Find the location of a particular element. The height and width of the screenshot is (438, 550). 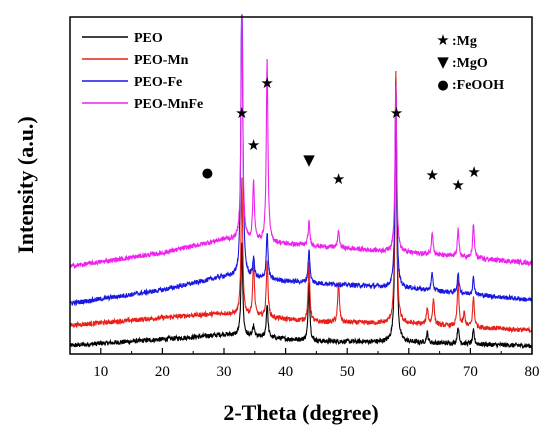

phase-legend-symbol: ▼ is located at coordinates (443, 62).